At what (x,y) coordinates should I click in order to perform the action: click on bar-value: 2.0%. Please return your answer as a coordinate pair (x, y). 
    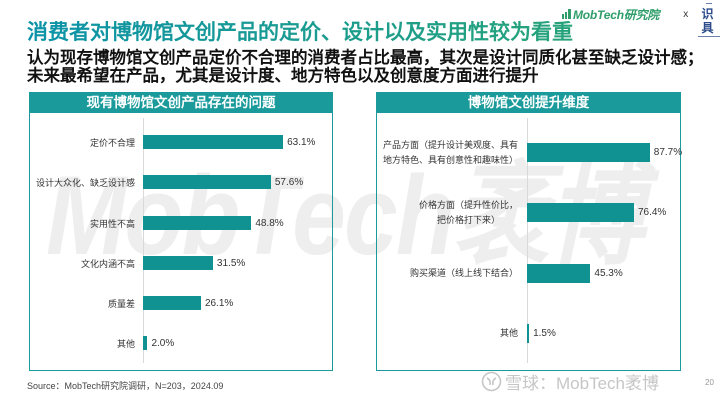
    Looking at the image, I should click on (163, 343).